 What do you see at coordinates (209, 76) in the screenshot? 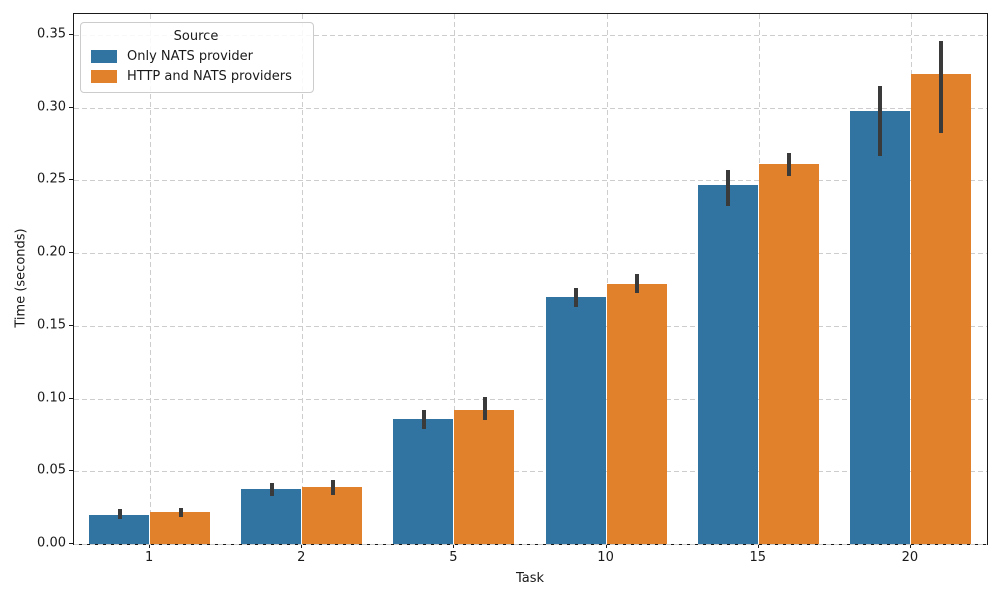
I see `legend-label-http-nats: HTTP and NATS providers` at bounding box center [209, 76].